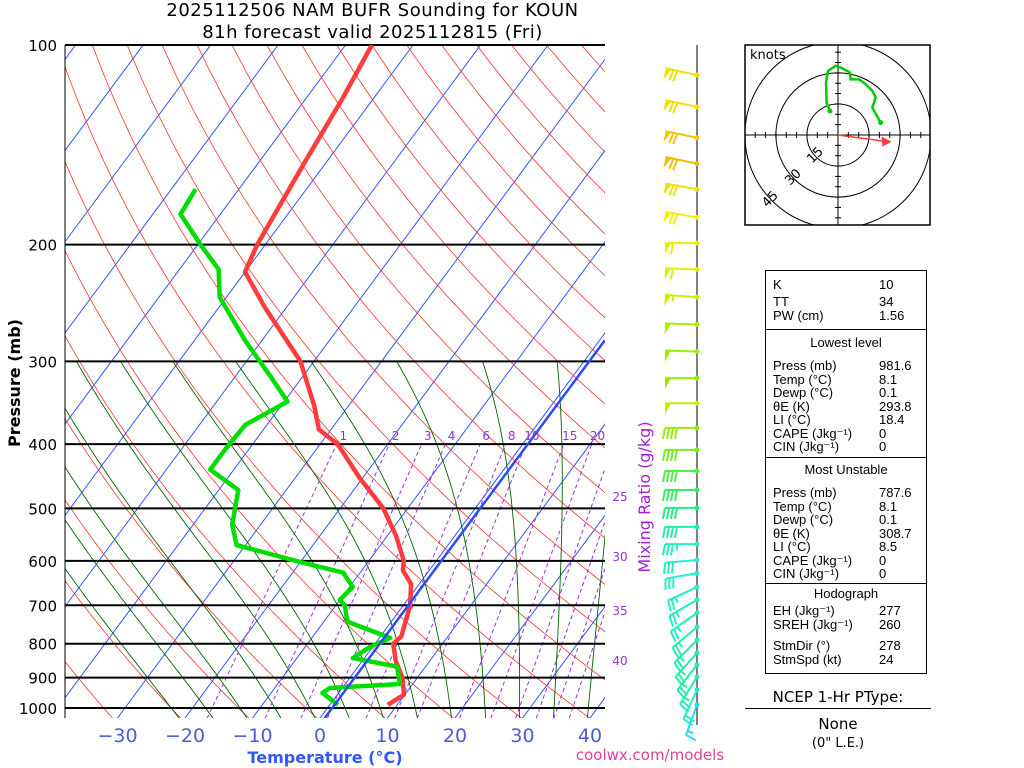  What do you see at coordinates (848, 533) in the screenshot?
I see `stats-row: θE (K) 308.7` at bounding box center [848, 533].